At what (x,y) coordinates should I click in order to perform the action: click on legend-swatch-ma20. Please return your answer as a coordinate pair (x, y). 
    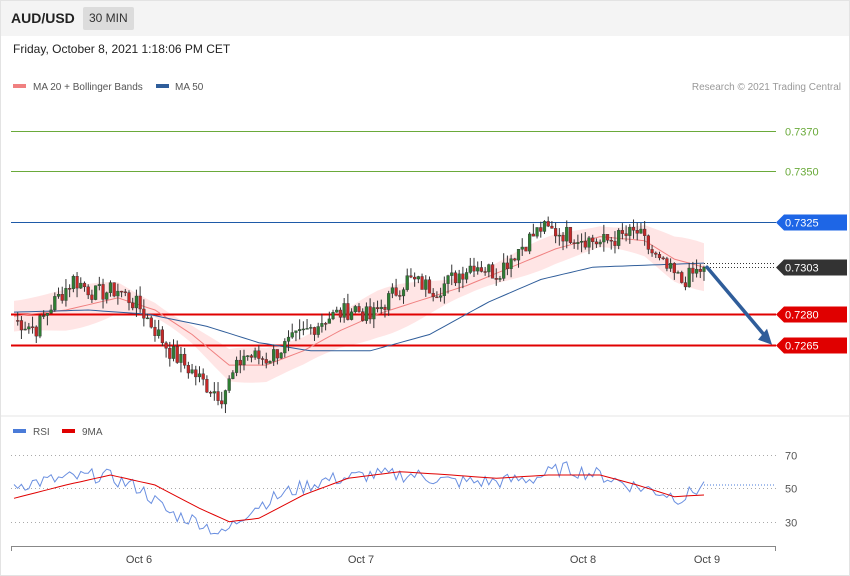
    Looking at the image, I should click on (19, 86).